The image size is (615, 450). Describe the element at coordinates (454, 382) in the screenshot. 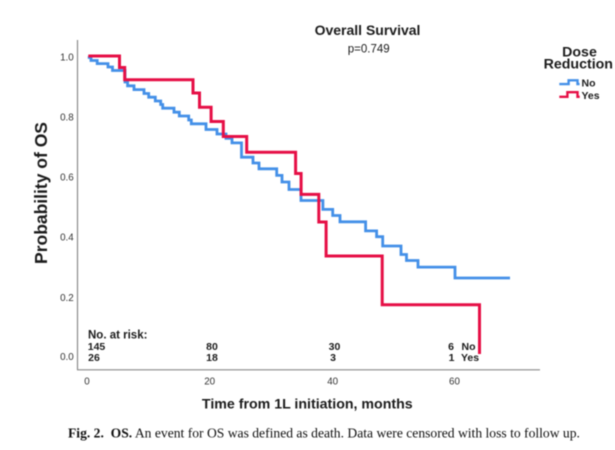

I see `svg-text: 60` at that location.